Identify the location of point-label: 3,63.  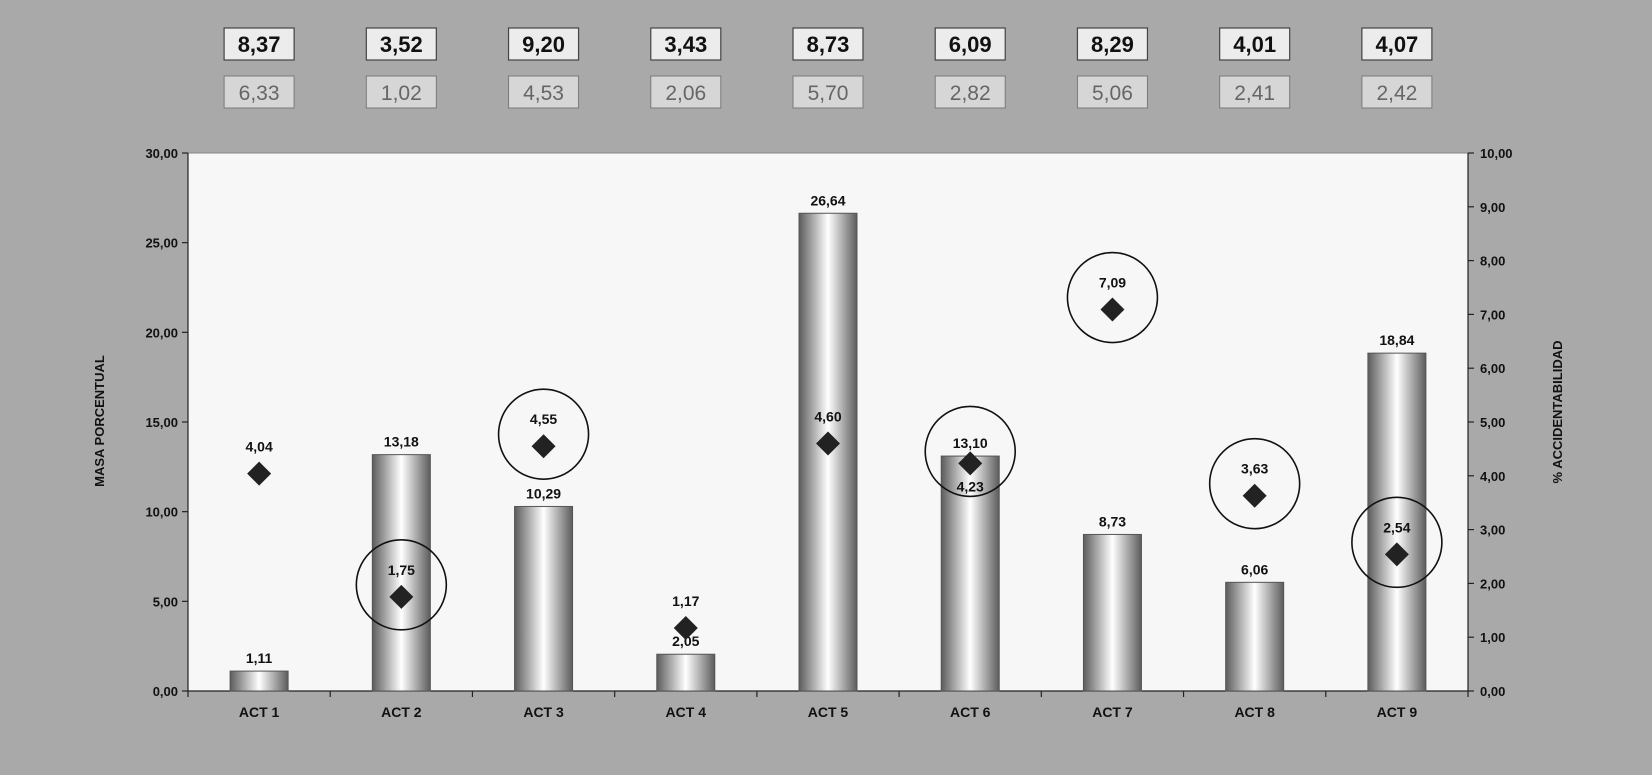
(1254, 469).